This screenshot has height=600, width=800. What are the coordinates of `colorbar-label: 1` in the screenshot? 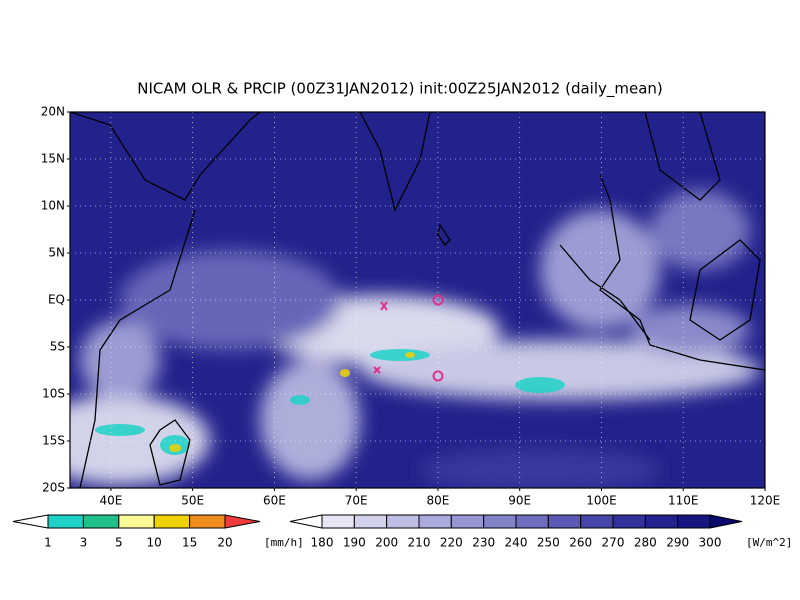 It's located at (48, 543).